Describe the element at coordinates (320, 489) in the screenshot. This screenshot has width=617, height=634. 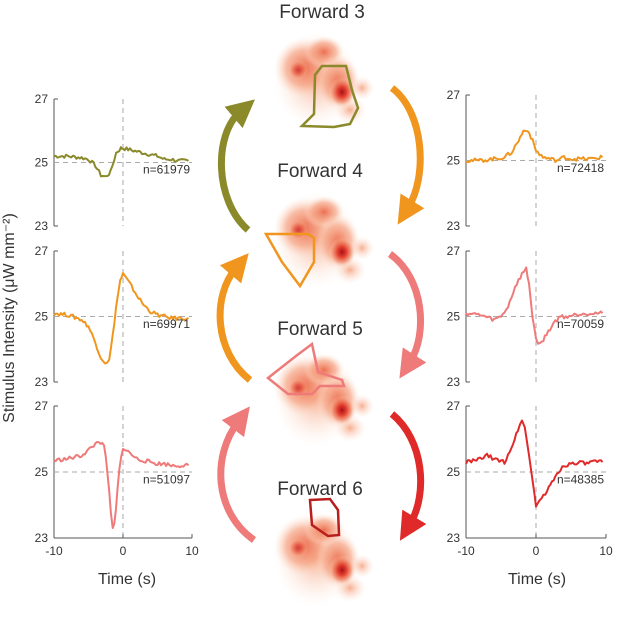
I see `stage-label-forward-6: Forward 6` at that location.